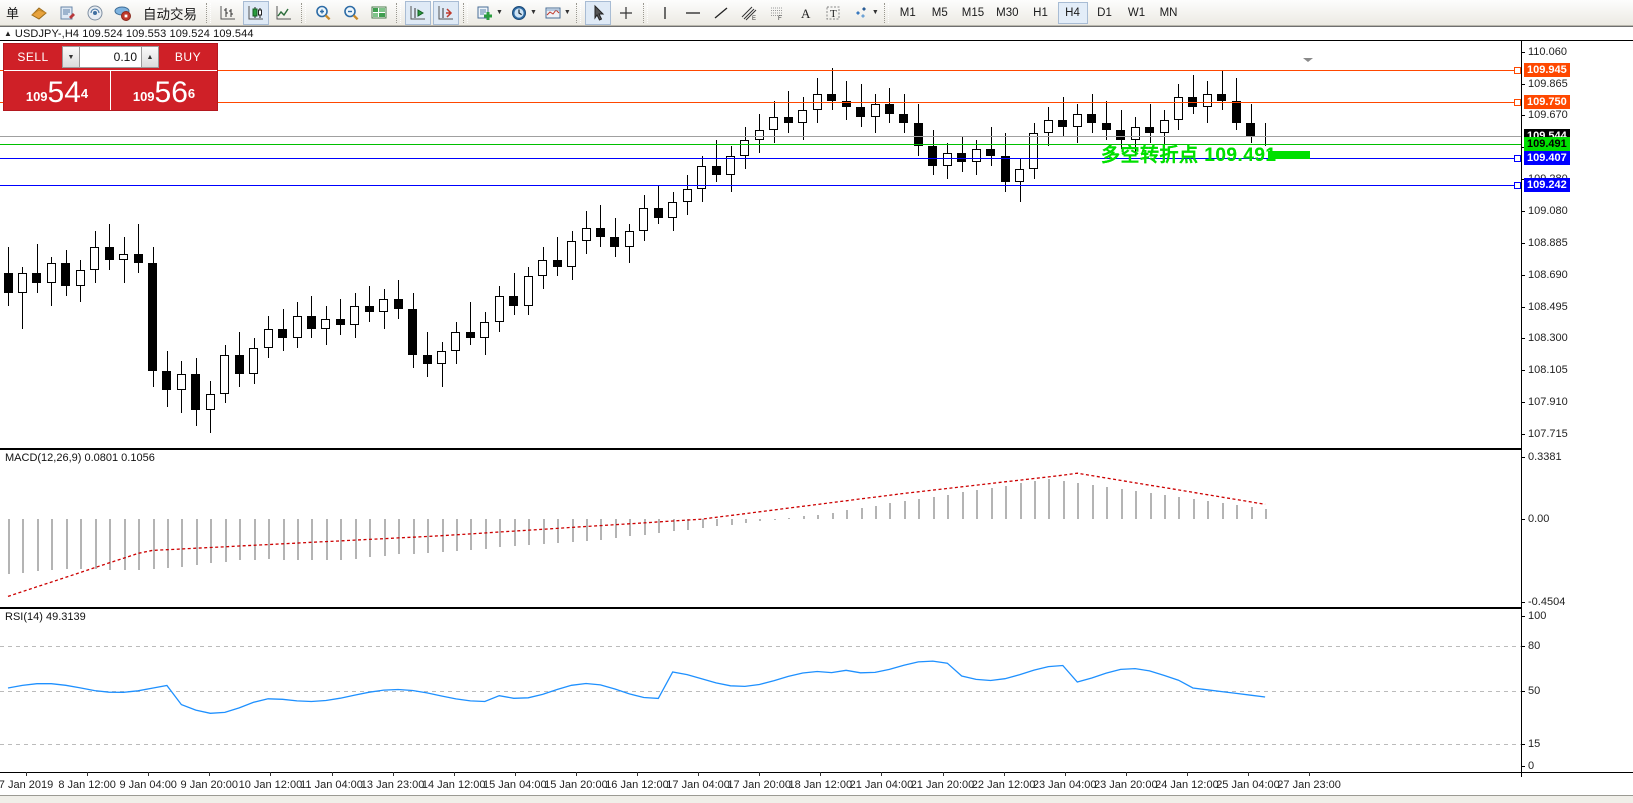  Describe the element at coordinates (1547, 102) in the screenshot. I see `price-level-label: 109.750` at that location.